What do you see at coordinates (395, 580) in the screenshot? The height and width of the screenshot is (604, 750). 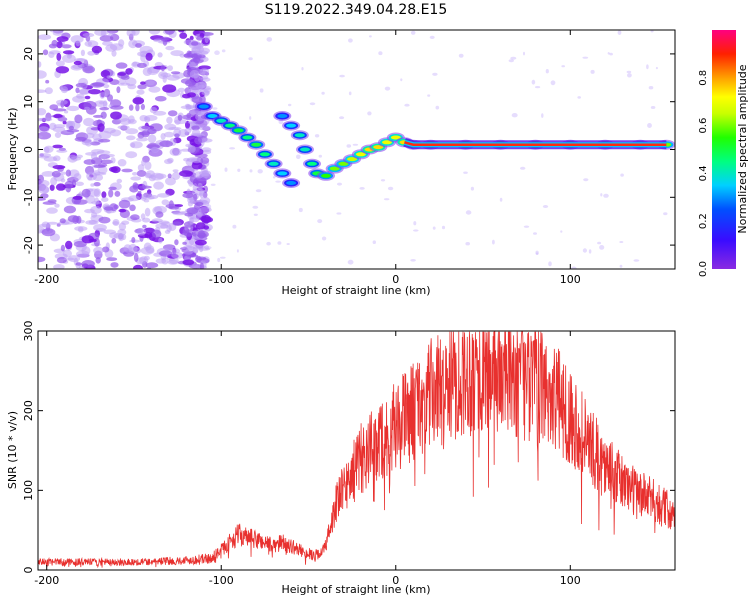 I see `x-tick-label: 0` at bounding box center [395, 580].